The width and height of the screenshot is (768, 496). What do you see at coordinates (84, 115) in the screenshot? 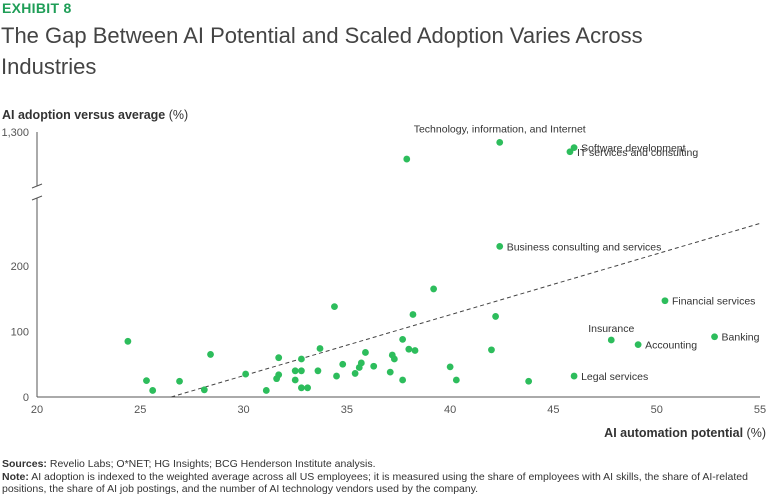
I see `y-axis-title: AI adoption versus average` at bounding box center [84, 115].